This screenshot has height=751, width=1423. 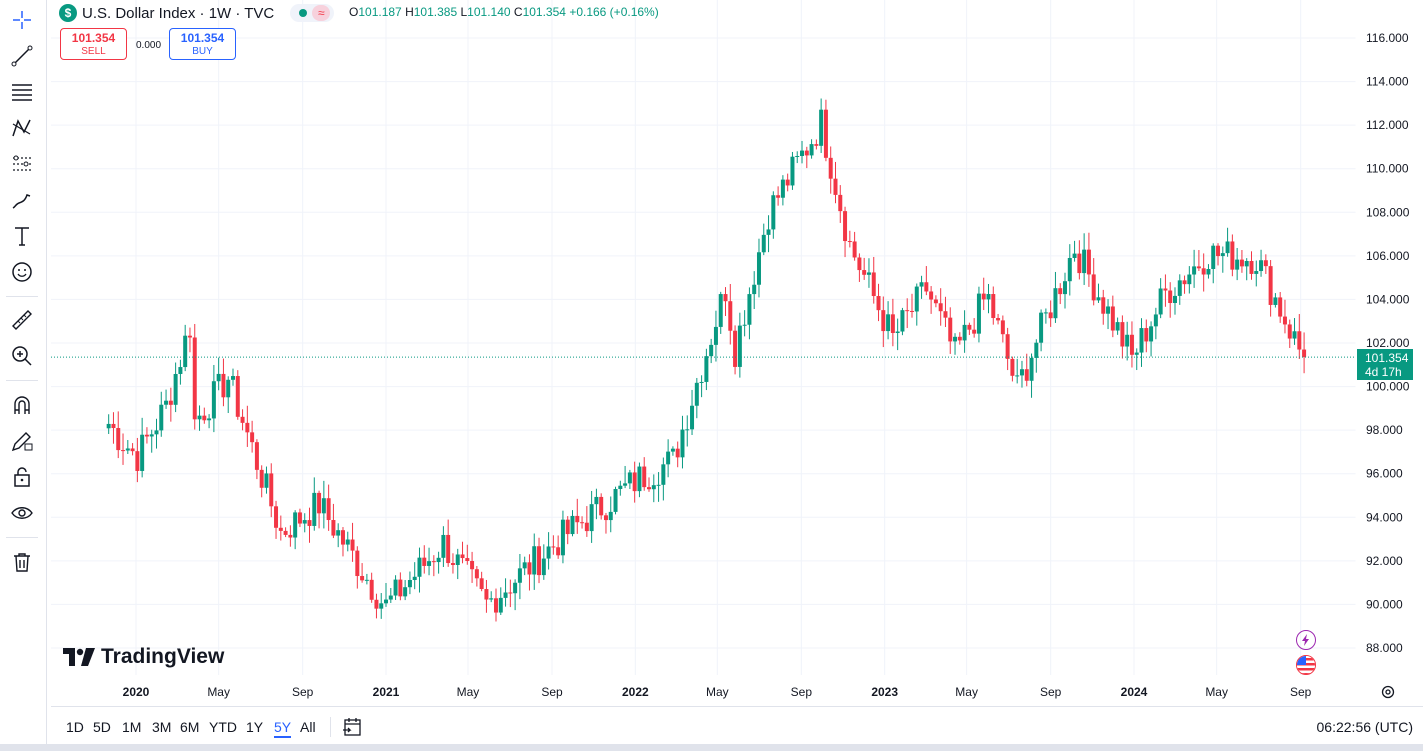 I want to click on range-5y: 5Y, so click(x=283, y=728).